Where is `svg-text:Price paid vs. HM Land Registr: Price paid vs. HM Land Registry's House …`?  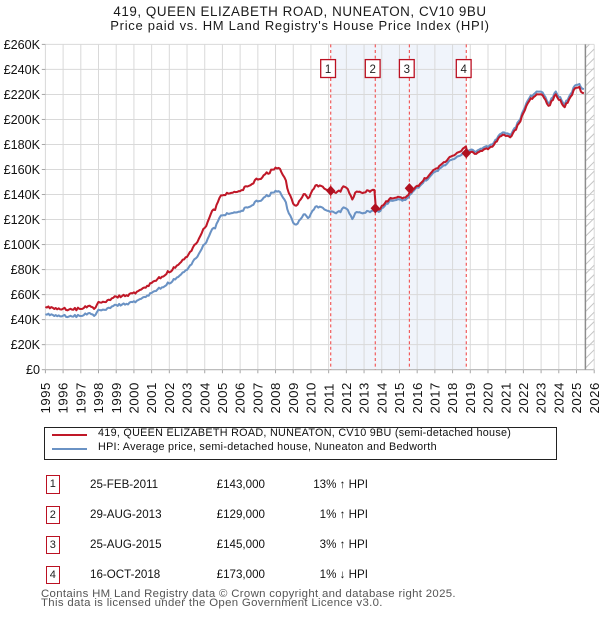
svg-text:Price paid vs. HM Land Registr: Price paid vs. HM Land Registry's House … is located at coordinates (299, 25).